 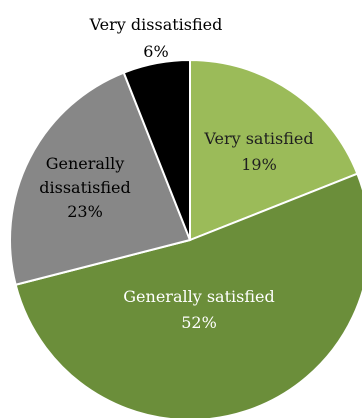 What do you see at coordinates (85, 211) in the screenshot?
I see `pie-value-label: 23%` at bounding box center [85, 211].